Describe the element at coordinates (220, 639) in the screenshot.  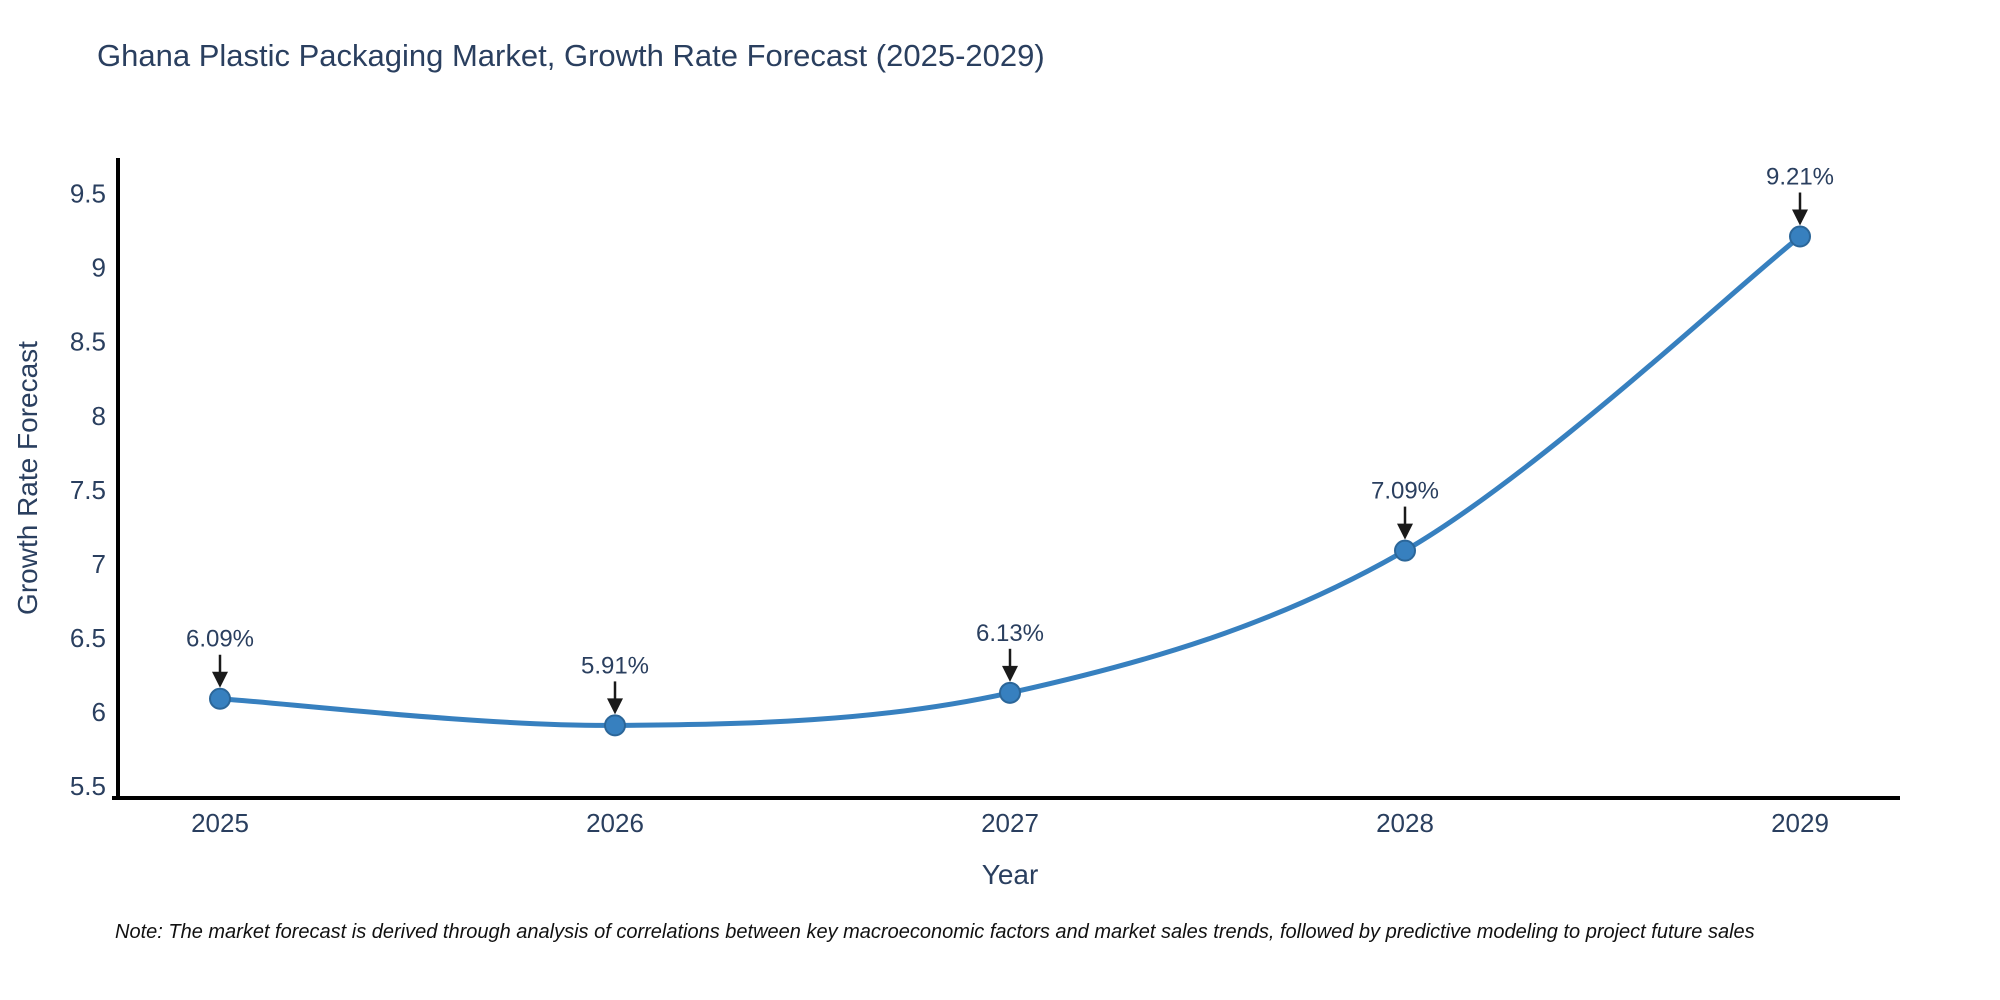
I see `annotation-label-2025: 6.09%` at that location.